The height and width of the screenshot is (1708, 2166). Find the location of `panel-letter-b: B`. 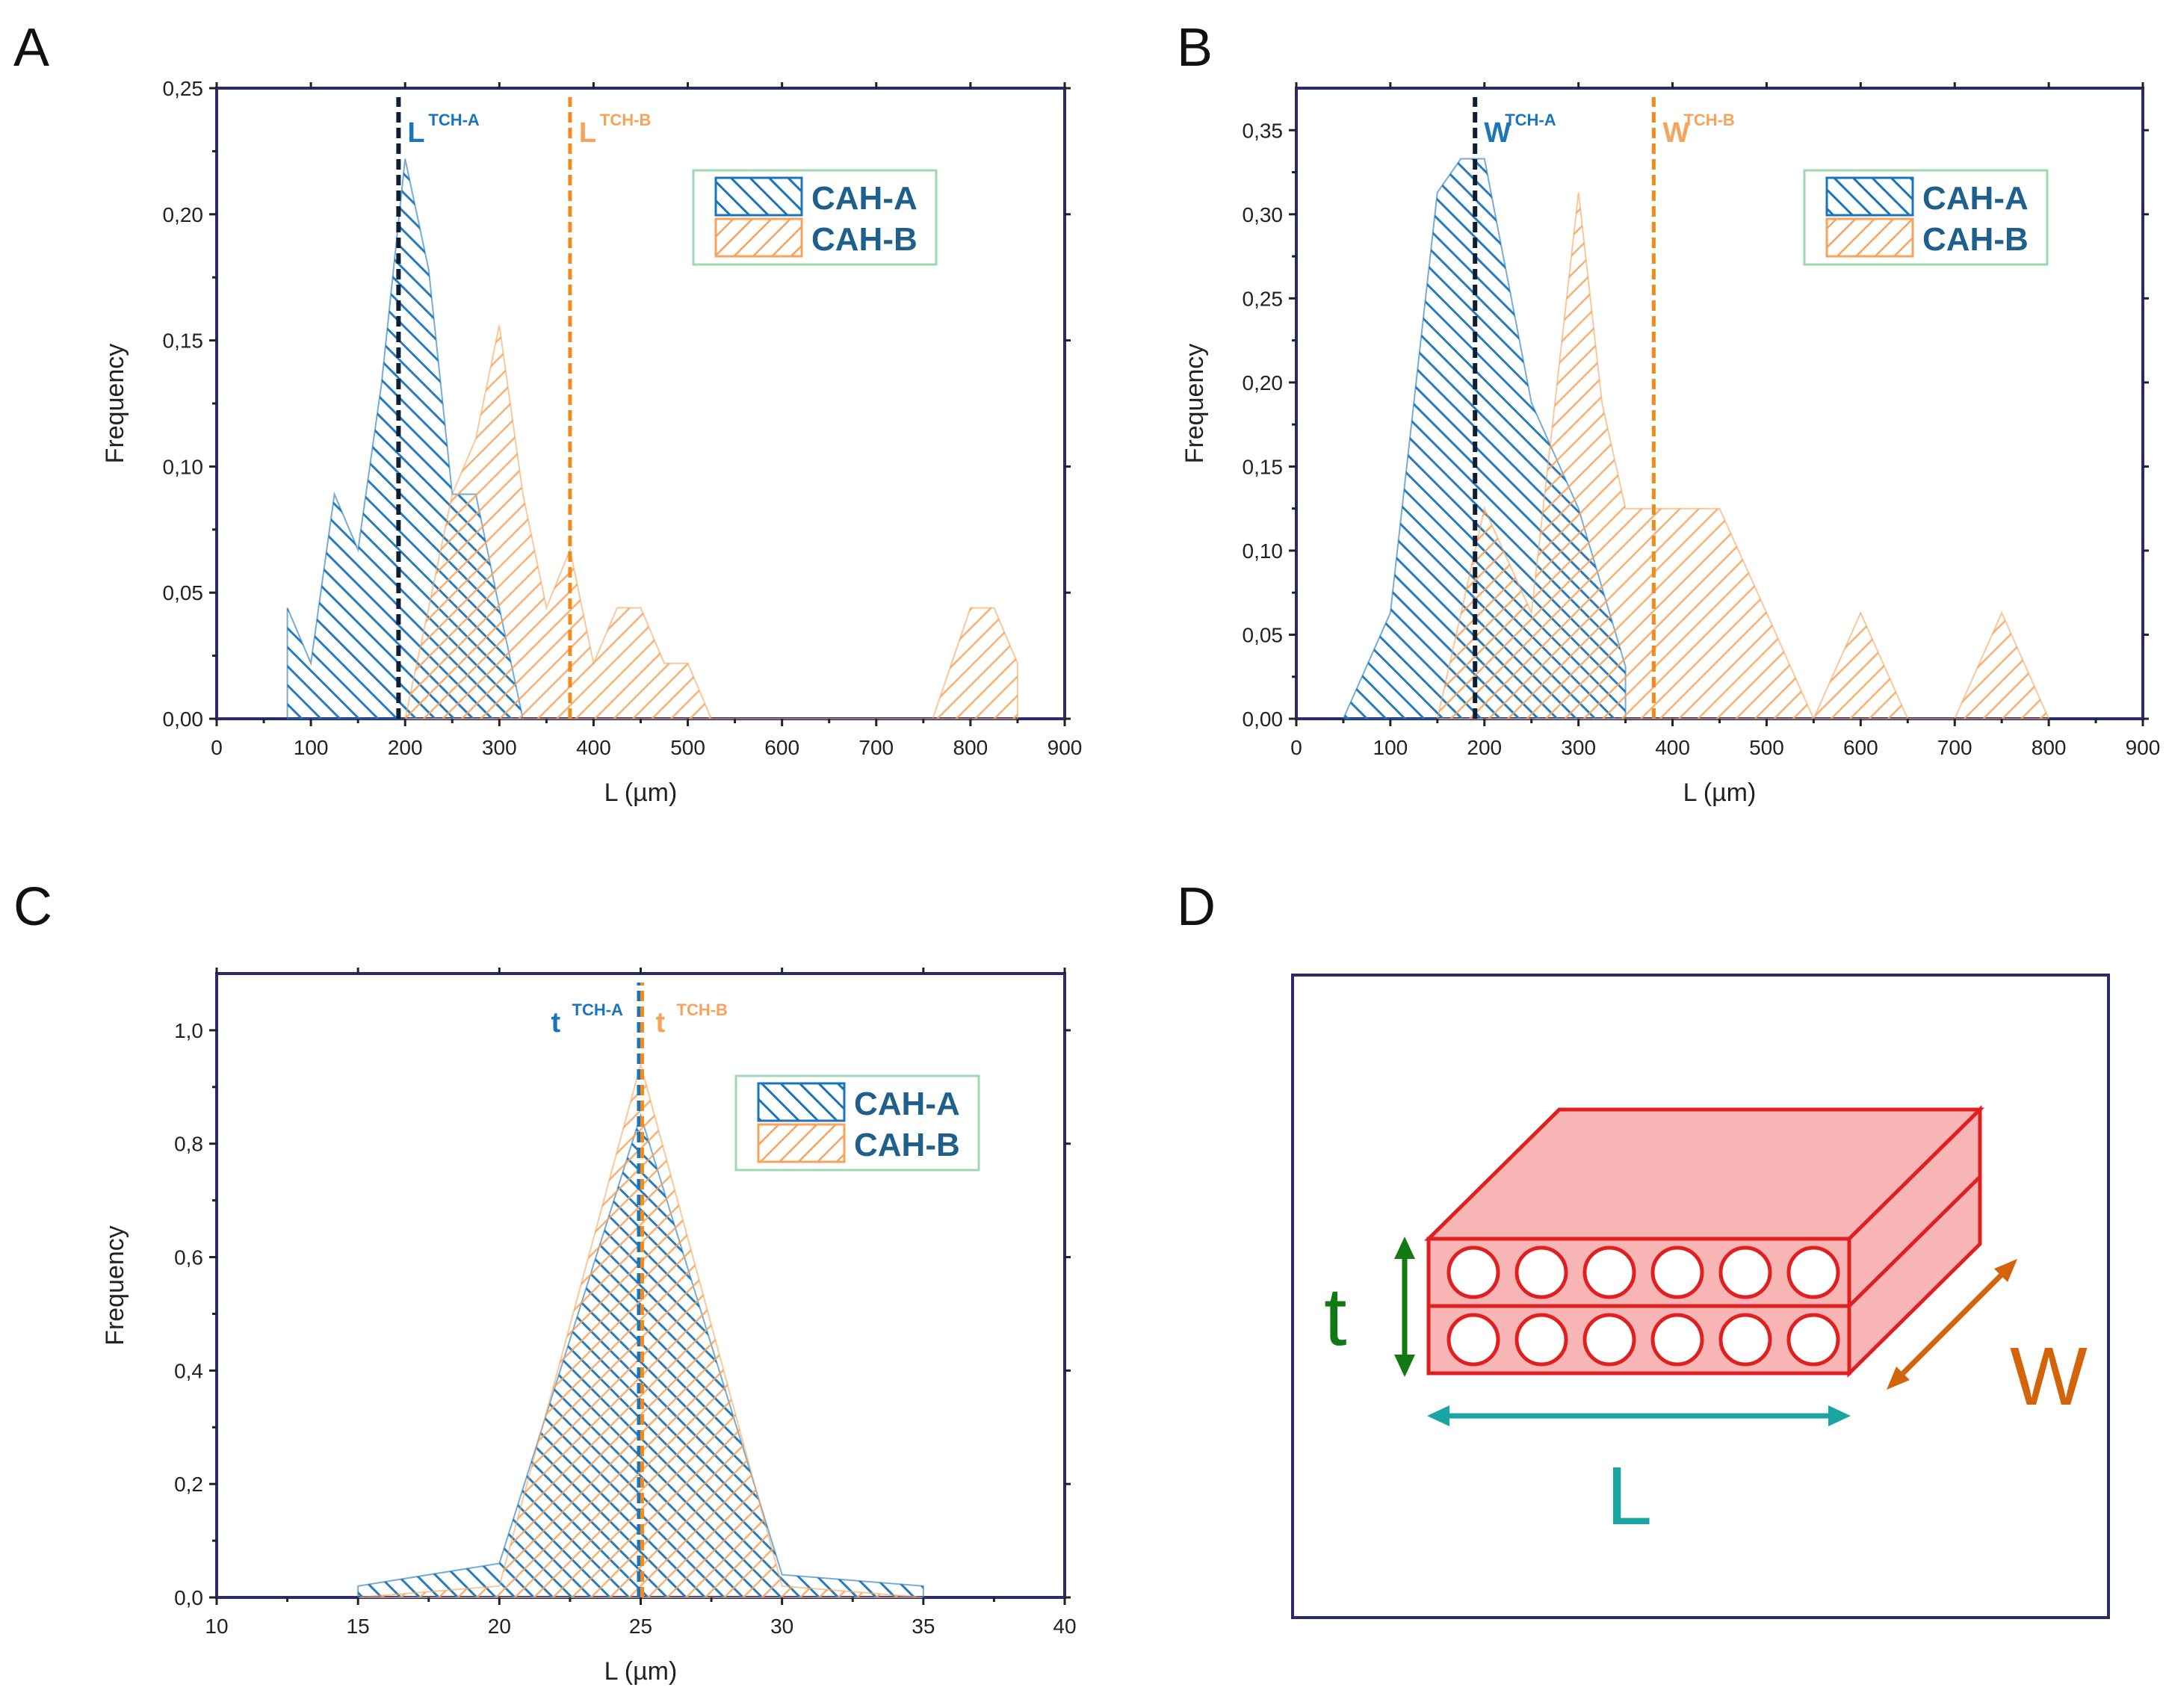

panel-letter-b: B is located at coordinates (1195, 48).